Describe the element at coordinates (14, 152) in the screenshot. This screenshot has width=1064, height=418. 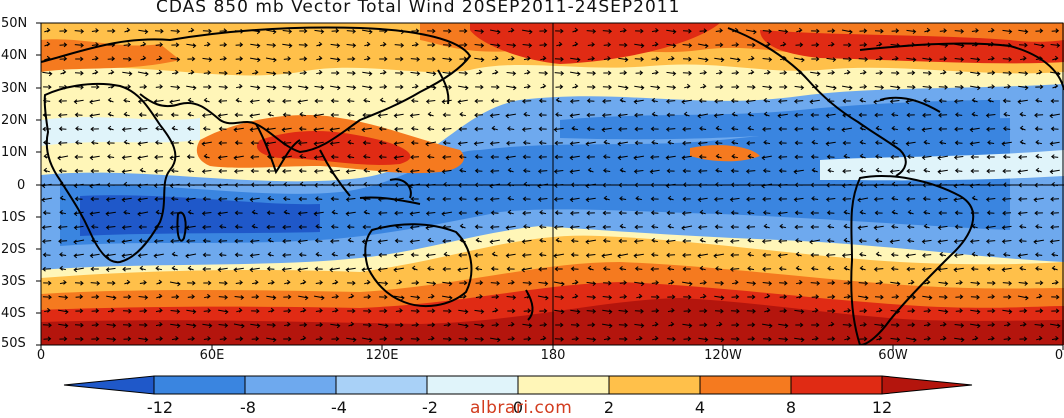
I see `lat-label-10n: 10N` at that location.